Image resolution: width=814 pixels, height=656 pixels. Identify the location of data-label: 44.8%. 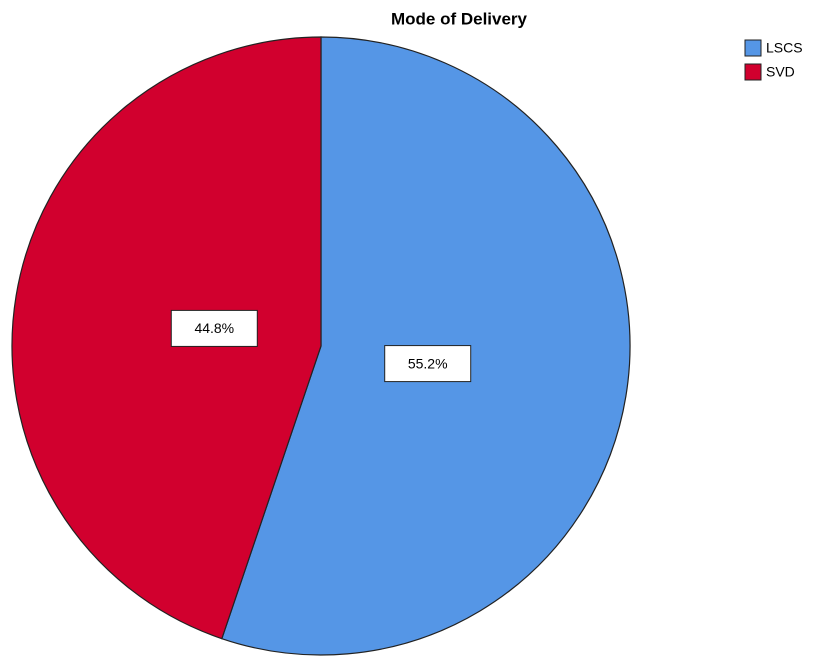
(214, 328).